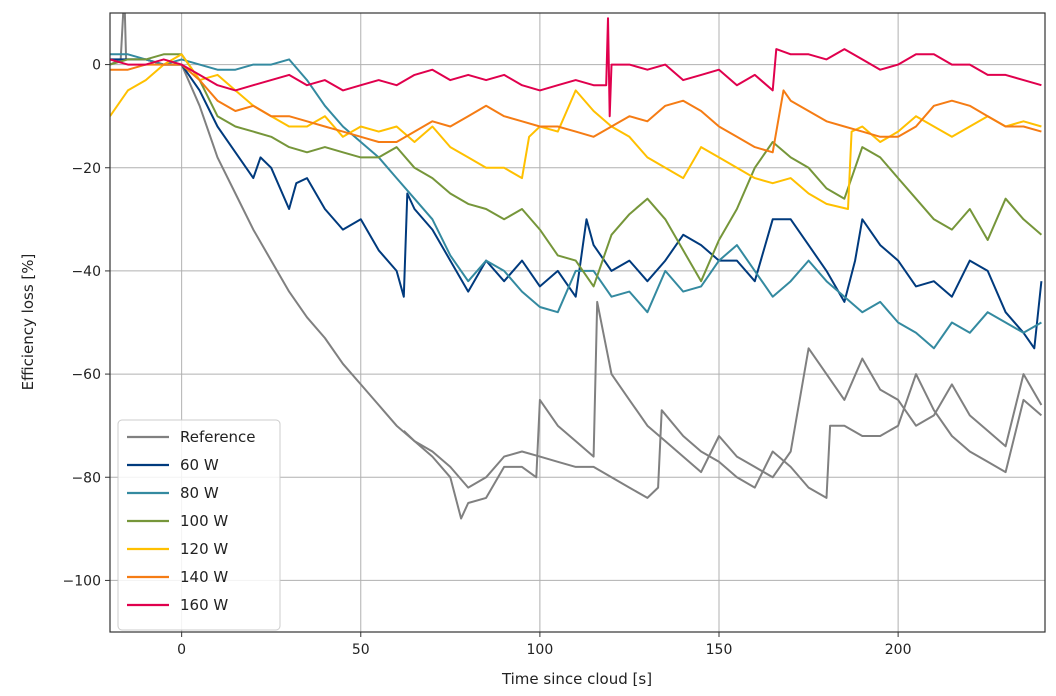 The image size is (1056, 696). Describe the element at coordinates (86, 375) in the screenshot. I see `y-tick-label: −60` at that location.